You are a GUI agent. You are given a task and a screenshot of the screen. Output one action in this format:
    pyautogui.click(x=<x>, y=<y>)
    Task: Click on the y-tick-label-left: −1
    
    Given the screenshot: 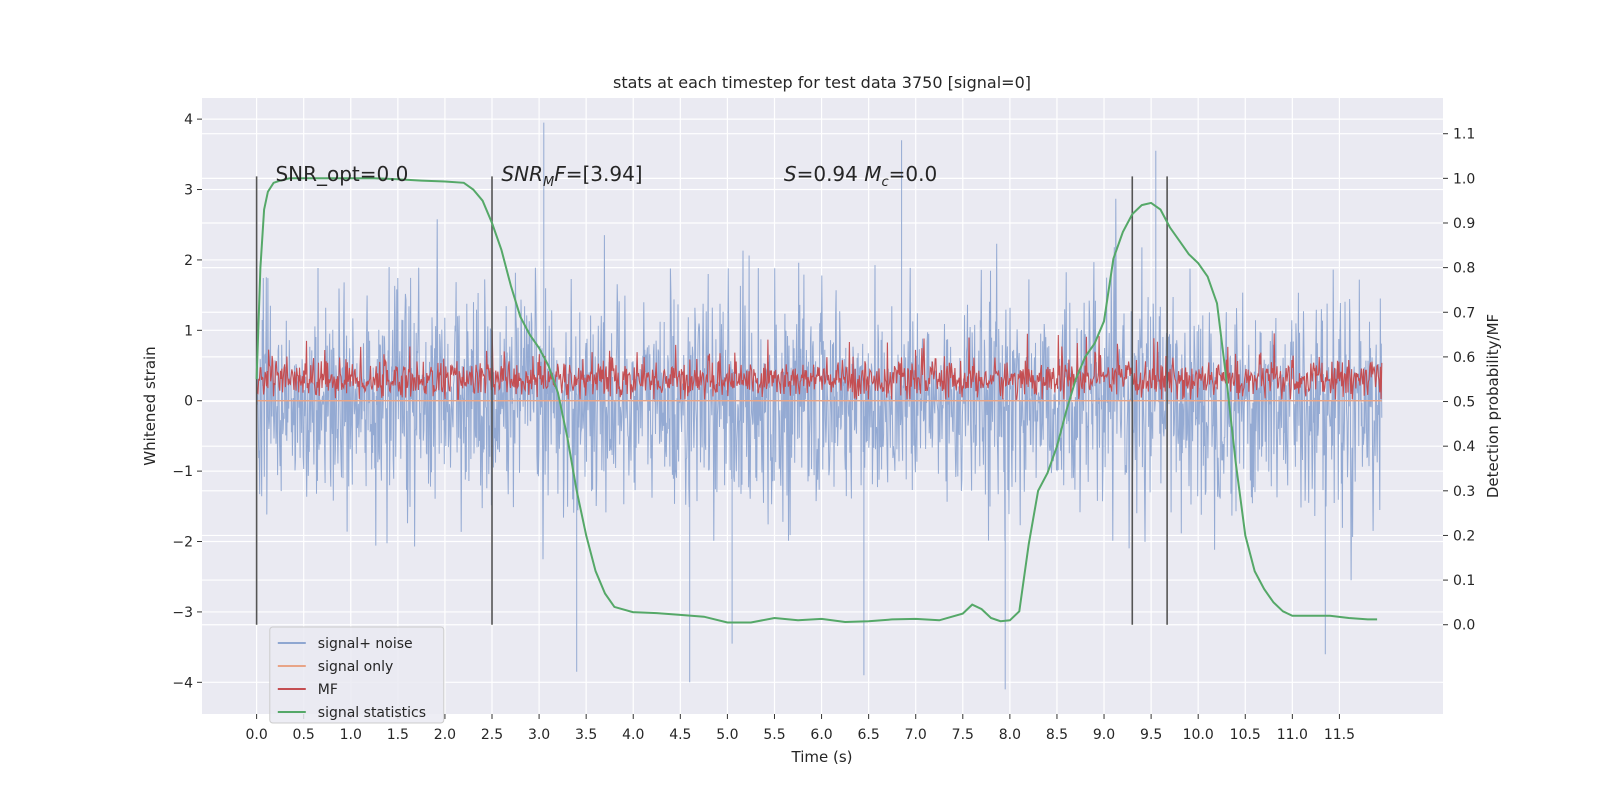 What is the action you would take?
    pyautogui.click(x=182, y=472)
    